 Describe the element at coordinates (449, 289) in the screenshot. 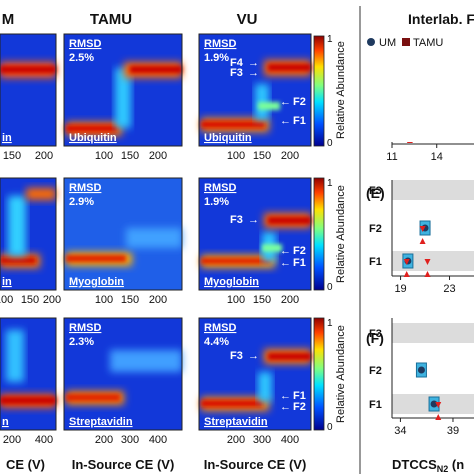

I see `x-tick-label: 23` at that location.